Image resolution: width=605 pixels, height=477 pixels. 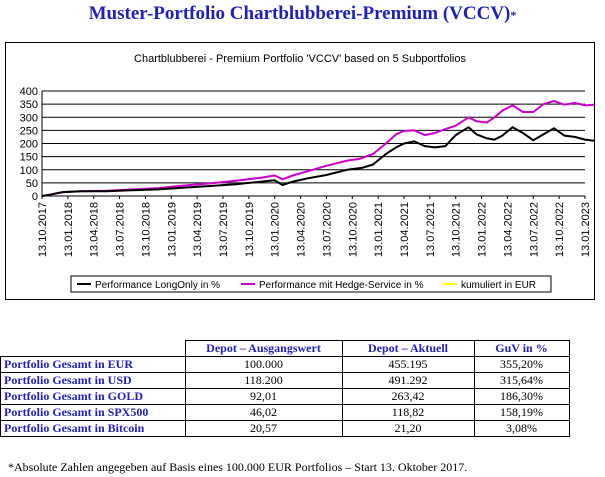 I want to click on cell-guv: 3,08%, so click(x=521, y=428).